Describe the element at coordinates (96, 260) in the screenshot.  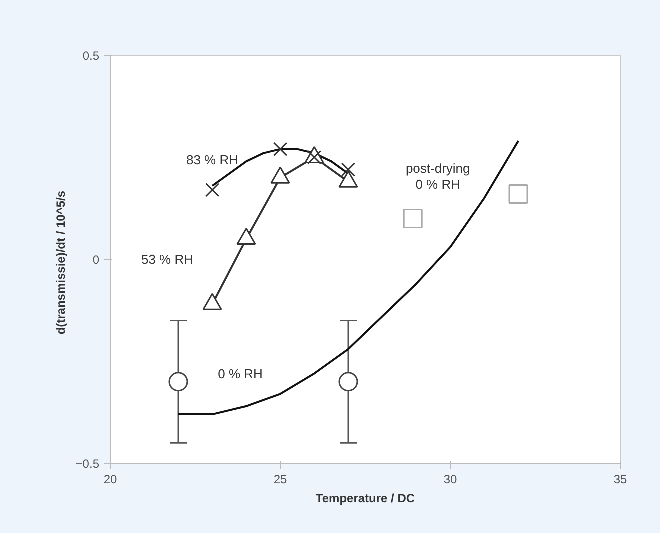
I see `y-tick-label: 0` at that location.